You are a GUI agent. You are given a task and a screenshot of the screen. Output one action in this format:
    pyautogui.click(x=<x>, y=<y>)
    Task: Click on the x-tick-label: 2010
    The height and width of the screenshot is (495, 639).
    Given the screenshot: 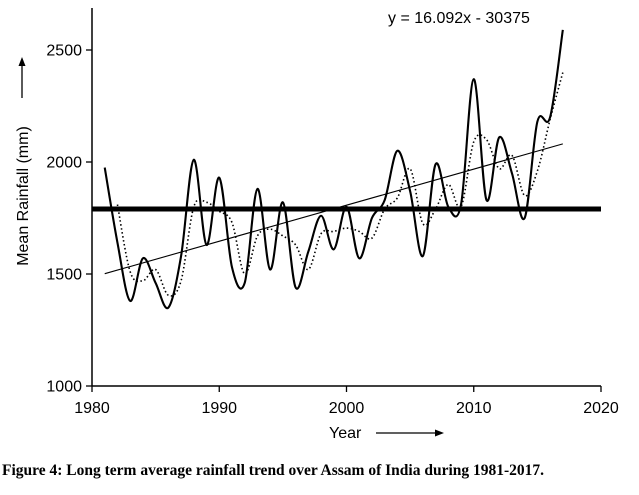 What is the action you would take?
    pyautogui.click(x=474, y=408)
    